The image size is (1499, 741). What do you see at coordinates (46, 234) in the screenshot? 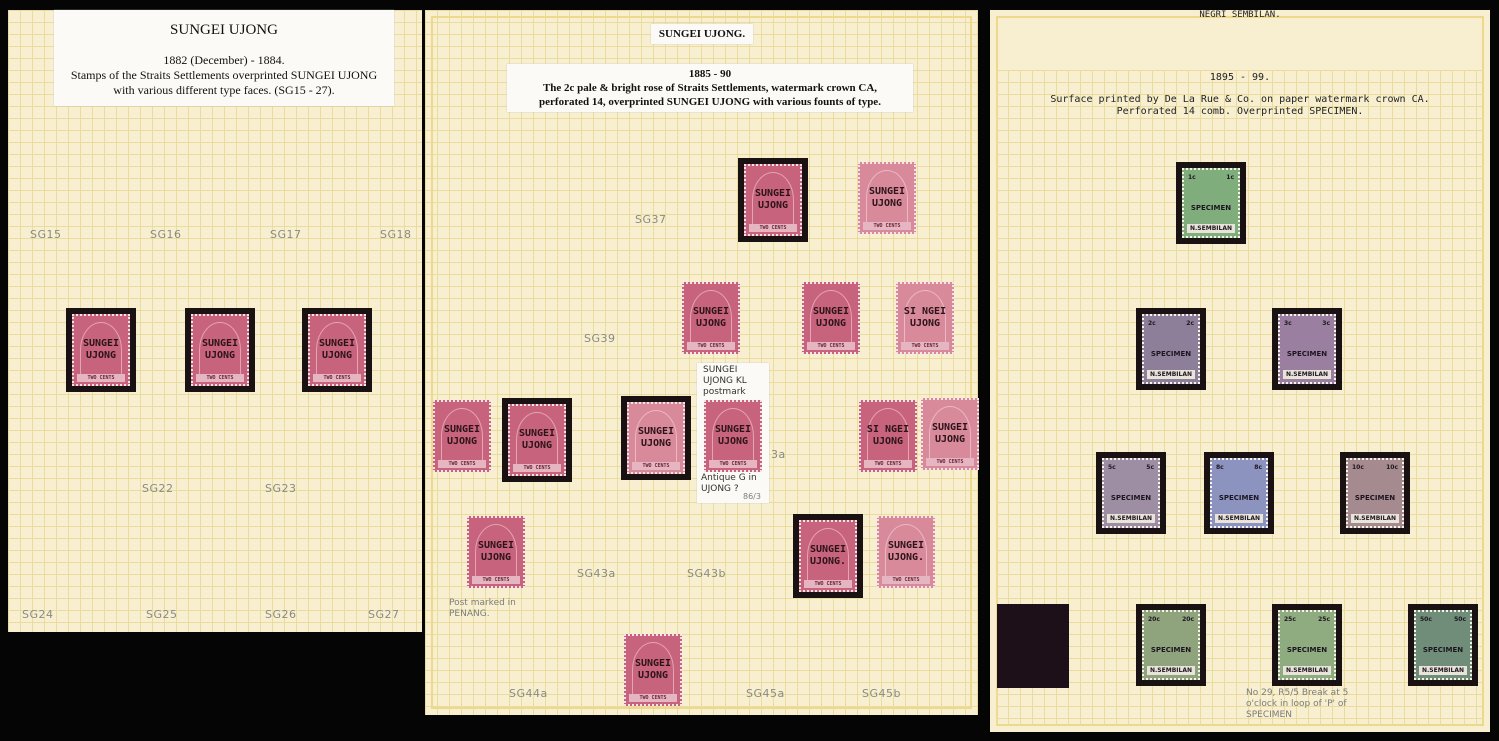
I see `sg-catalogue-label: SG15` at bounding box center [46, 234].